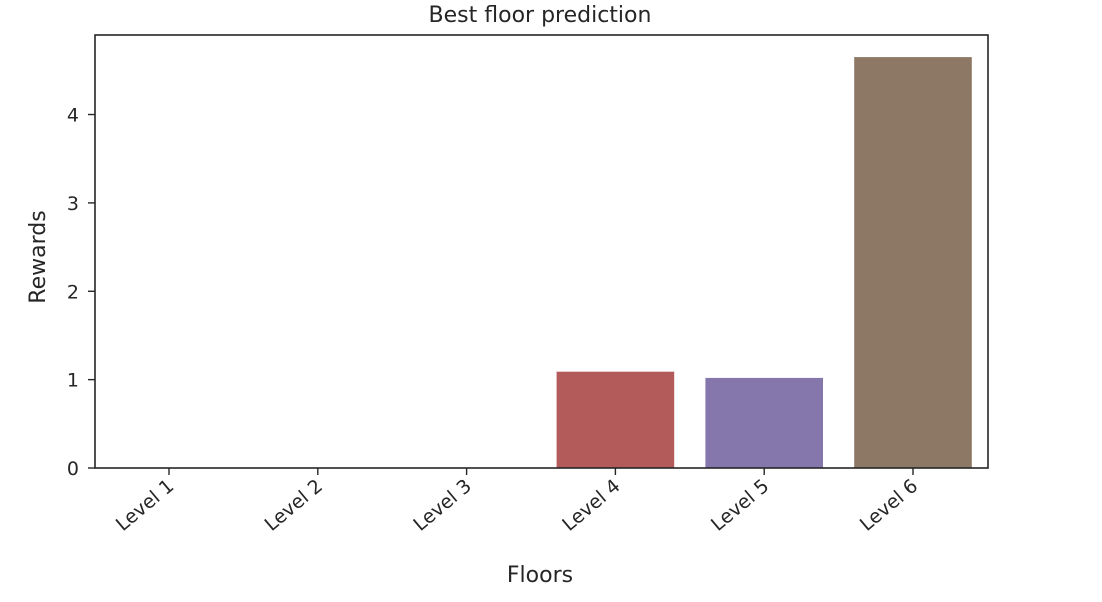 Image resolution: width=1102 pixels, height=602 pixels. What do you see at coordinates (591, 505) in the screenshot?
I see `x-tick-label: Level 4` at bounding box center [591, 505].